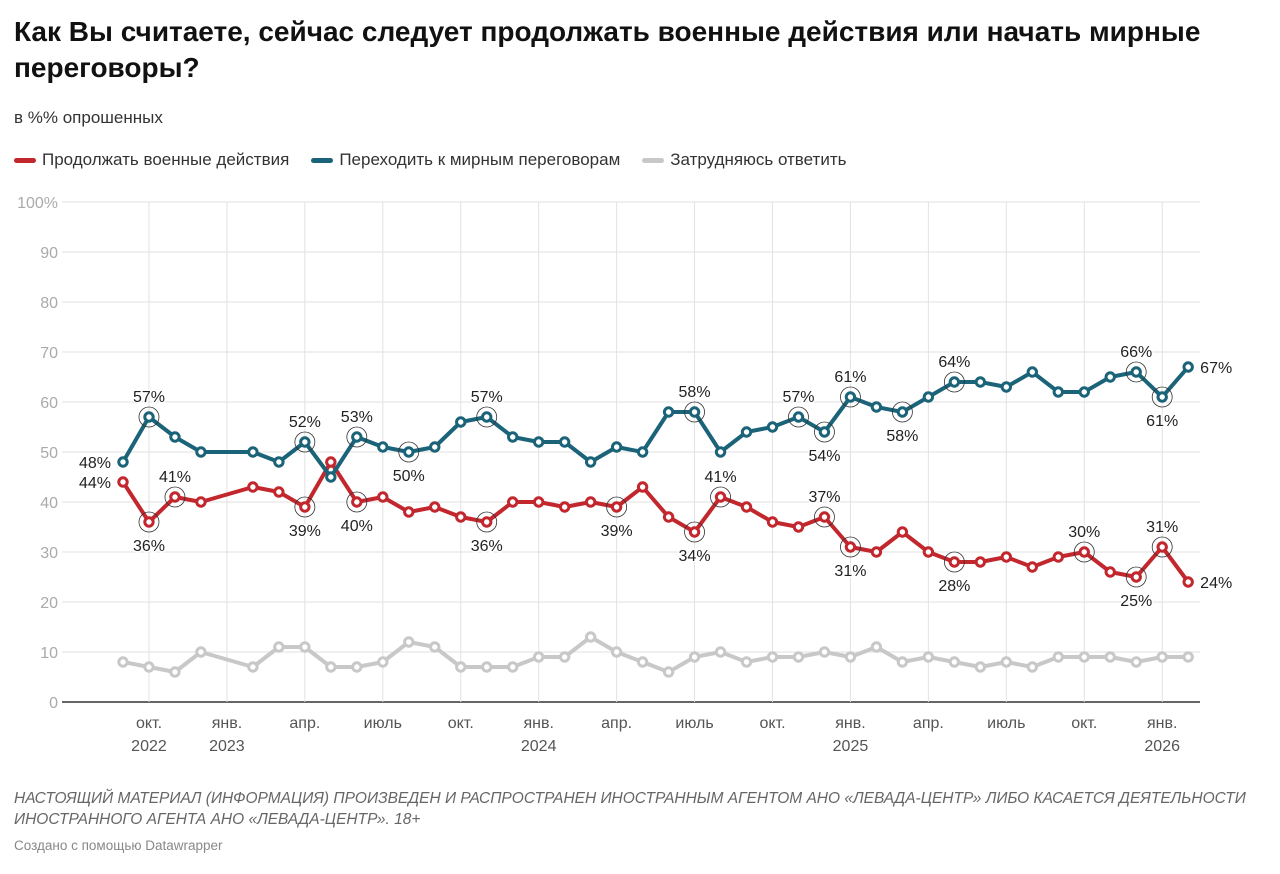 This screenshot has height=874, width=1280. Describe the element at coordinates (49, 353) in the screenshot. I see `y-tick-label: 70` at that location.